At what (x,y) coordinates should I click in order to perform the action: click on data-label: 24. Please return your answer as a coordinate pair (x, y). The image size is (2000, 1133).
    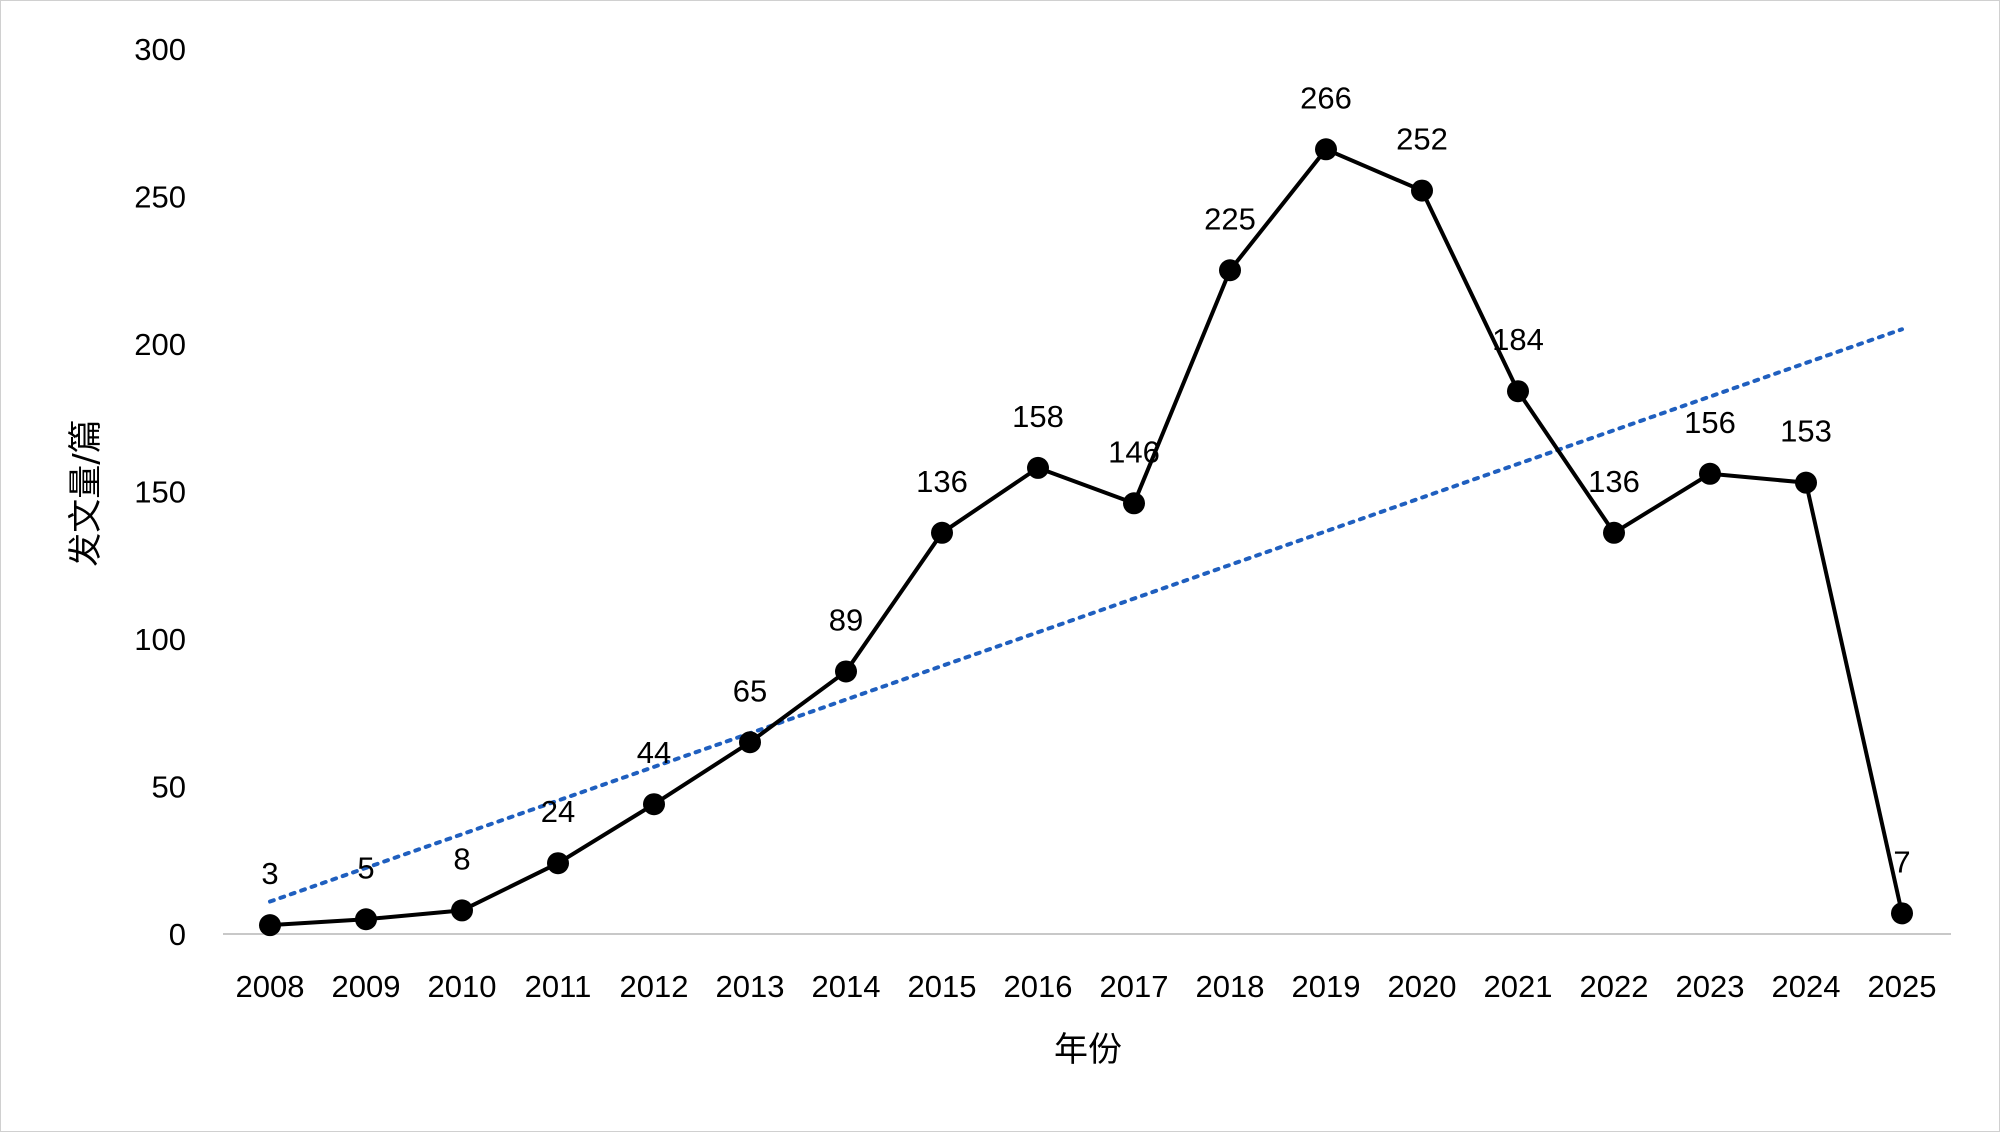
    Looking at the image, I should click on (558, 811).